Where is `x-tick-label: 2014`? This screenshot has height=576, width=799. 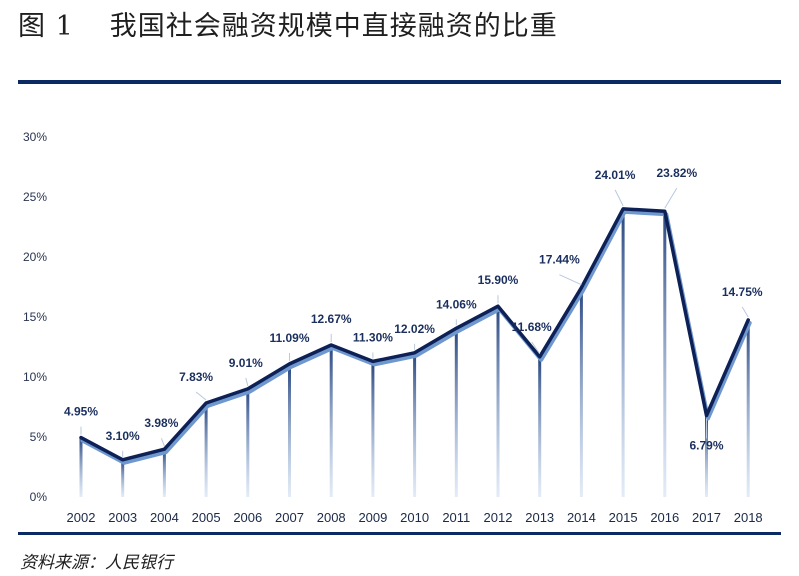 x-tick-label: 2014 is located at coordinates (581, 517).